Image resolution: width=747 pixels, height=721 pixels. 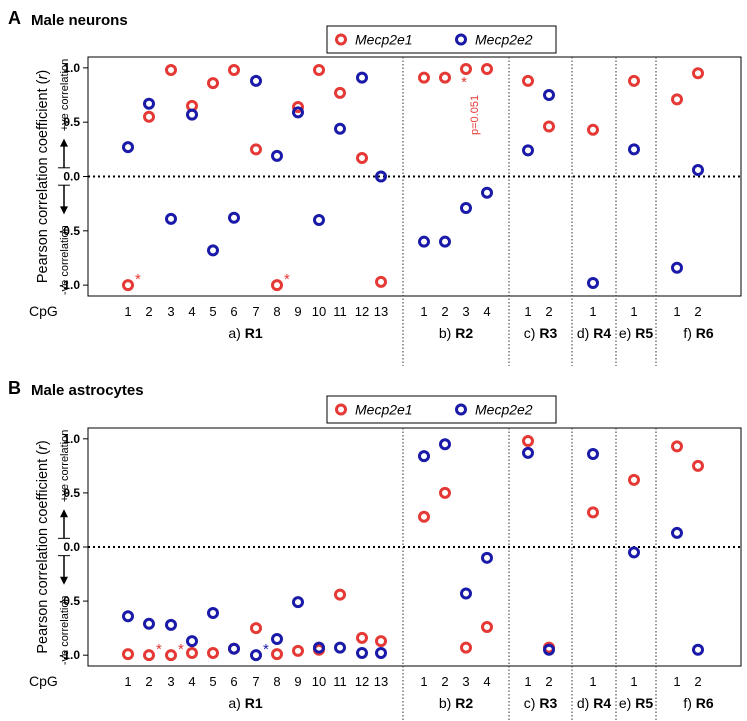 I want to click on region-label-prefix: e), so click(x=627, y=703).